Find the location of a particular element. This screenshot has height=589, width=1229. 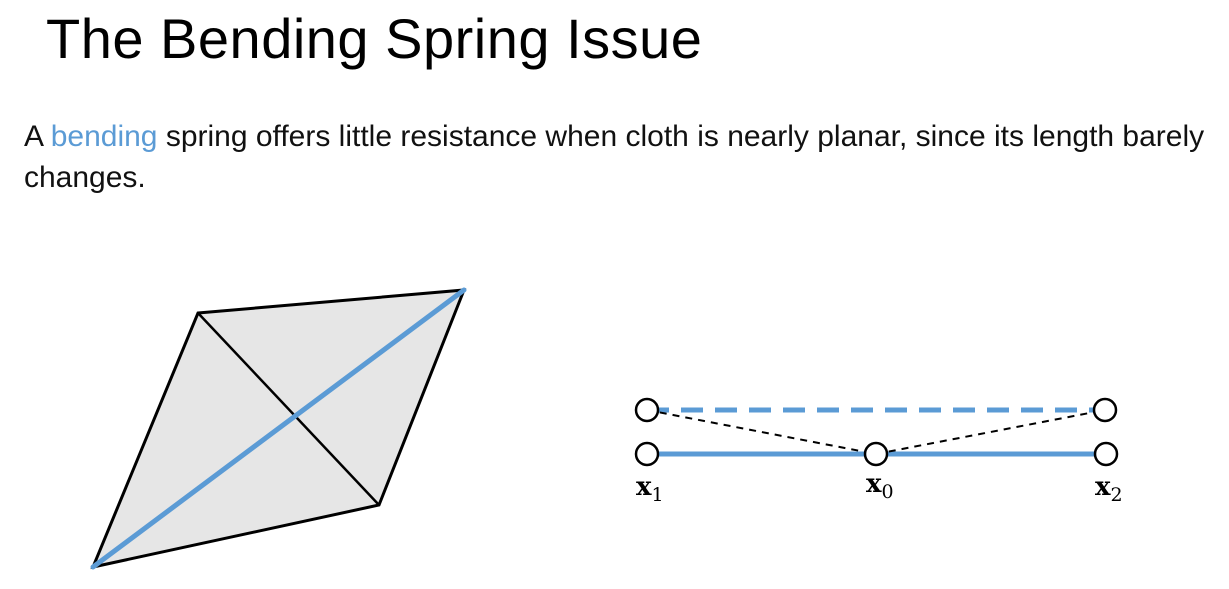

particle-chain-diagram: x1 x0 x2 is located at coordinates (878, 451).